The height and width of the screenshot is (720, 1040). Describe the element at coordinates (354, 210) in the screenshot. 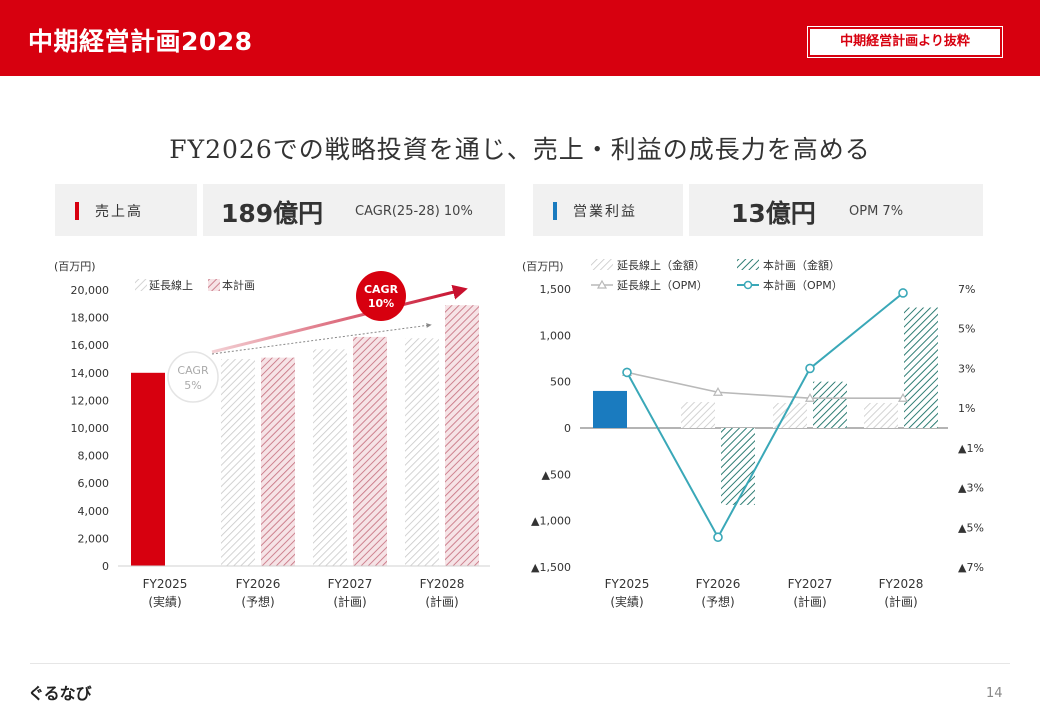

I see `kpi-sales-value-box: 189億円 CAGR(25-28) 10%` at that location.